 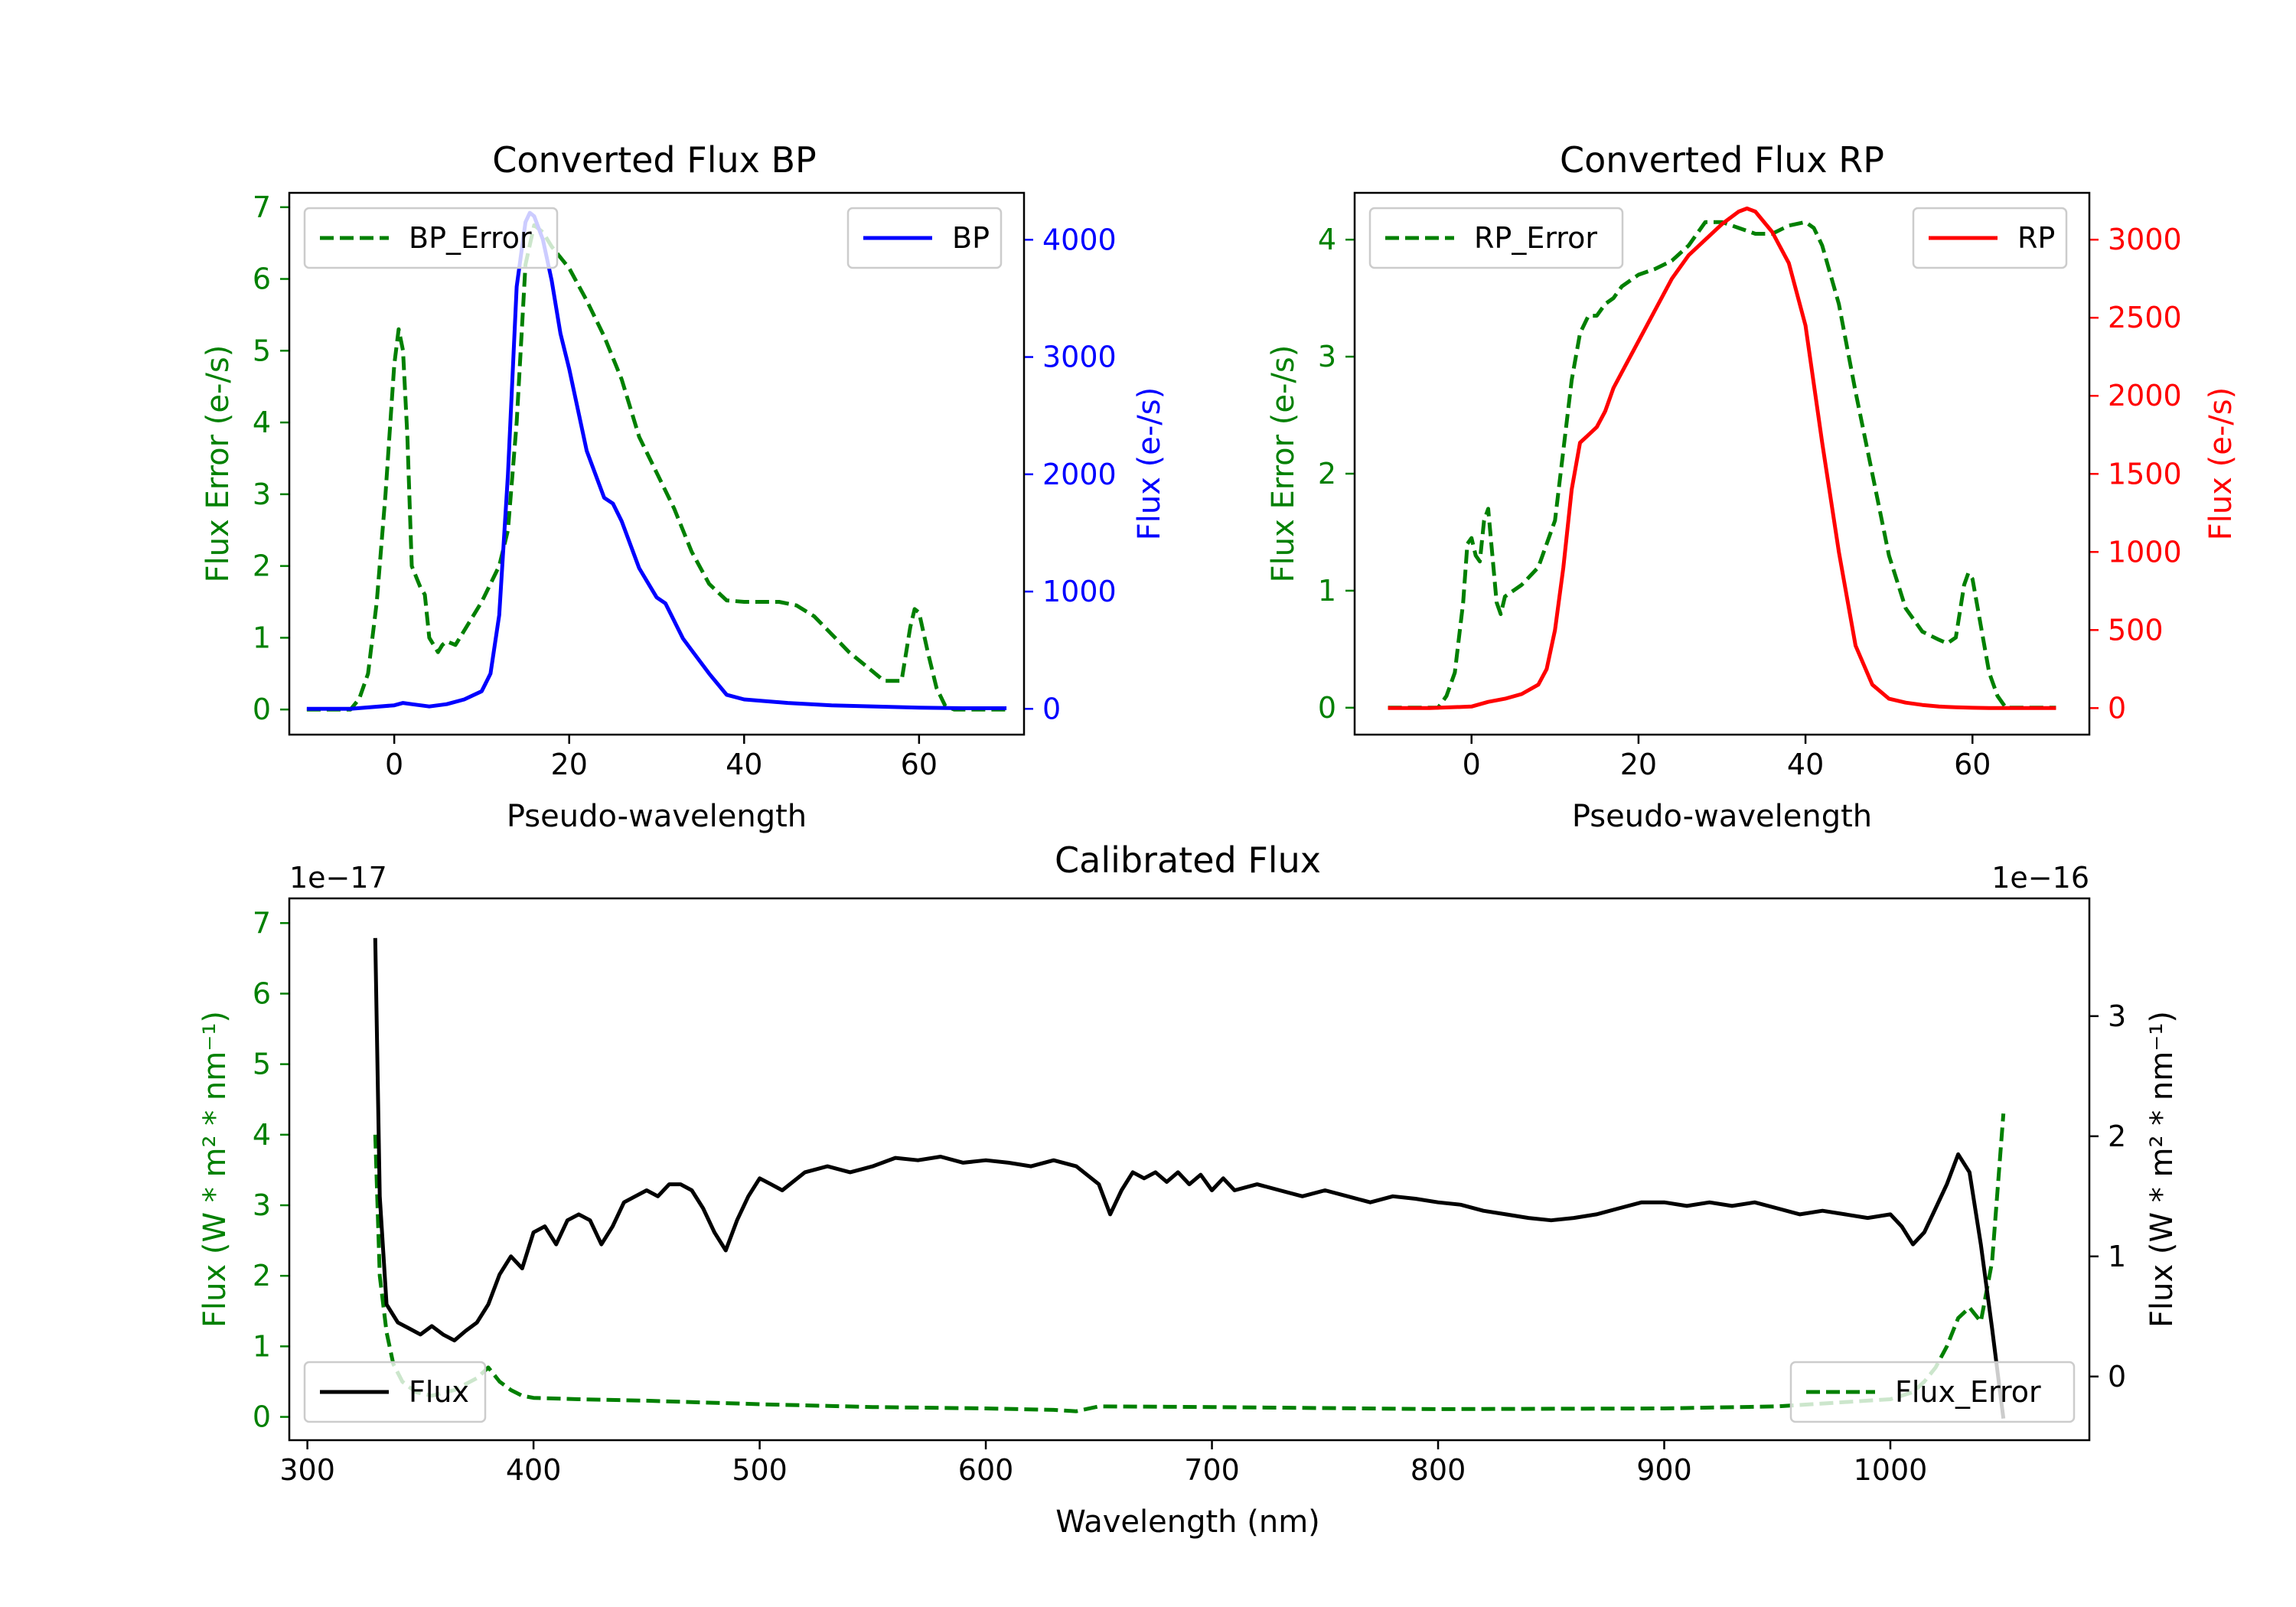 What do you see at coordinates (2136, 630) in the screenshot?
I see `rp-ytick-right-label: 500` at bounding box center [2136, 630].